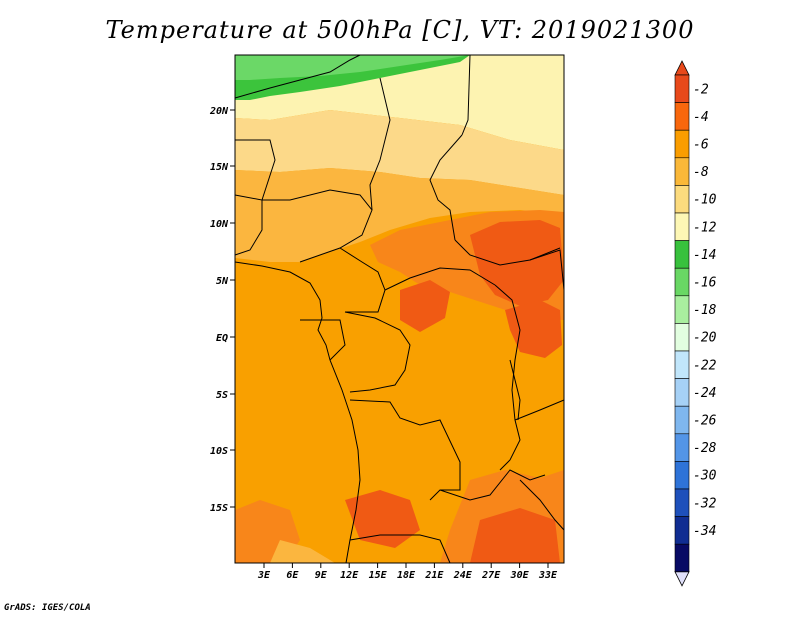 This screenshot has height=618, width=800. Describe the element at coordinates (701, 145) in the screenshot. I see `colorbar-label: -6` at that location.